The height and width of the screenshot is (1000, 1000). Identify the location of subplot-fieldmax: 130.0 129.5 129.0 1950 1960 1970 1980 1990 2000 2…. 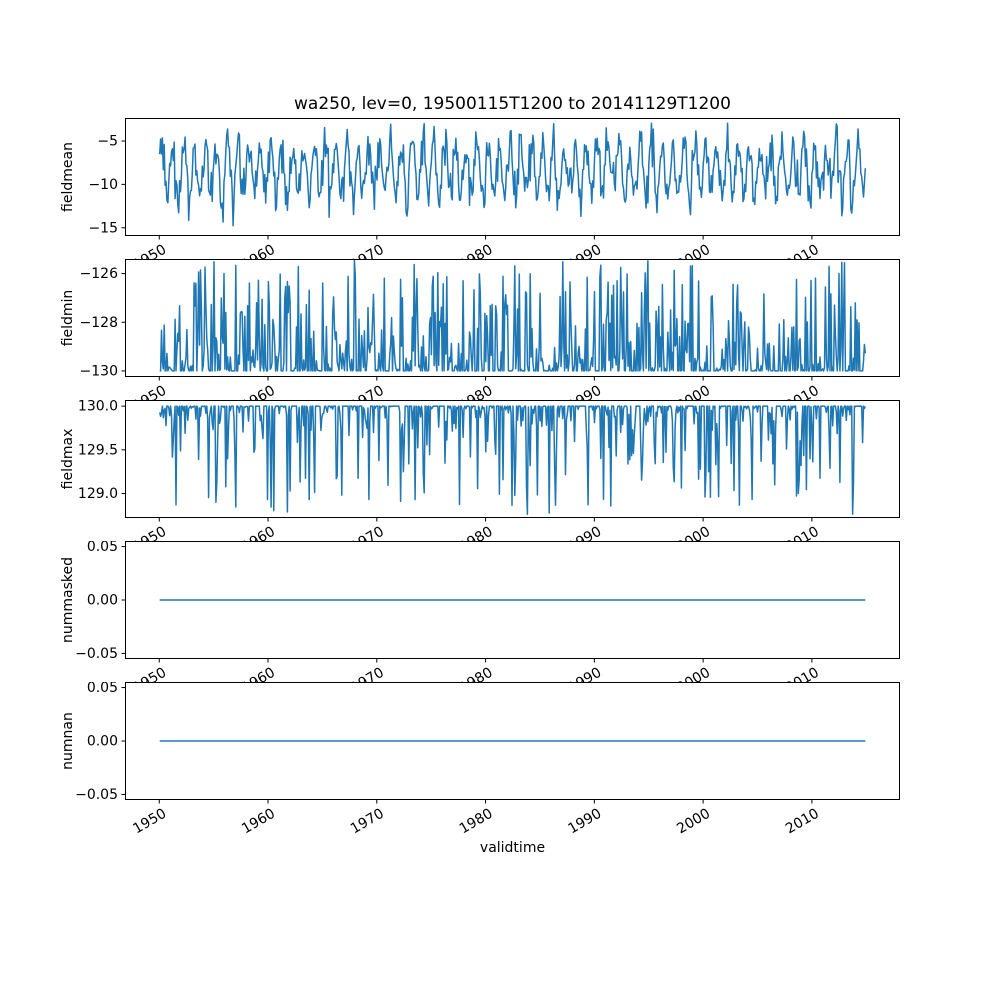
(489, 470).